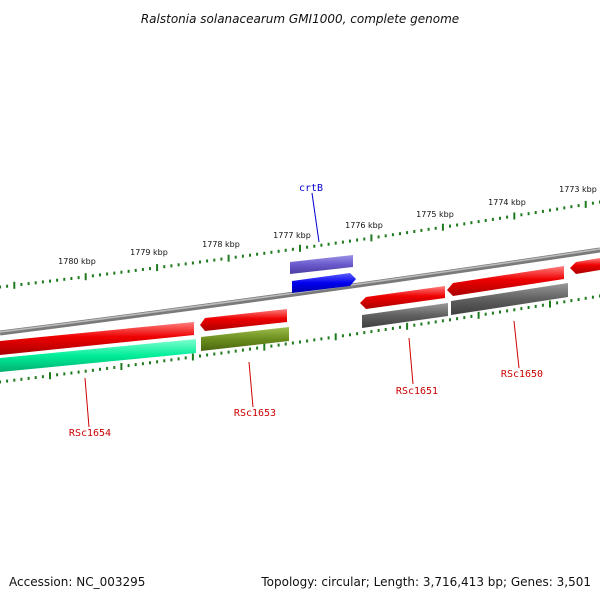 Image resolution: width=600 pixels, height=600 pixels. What do you see at coordinates (221, 244) in the screenshot?
I see `kbp-label-1778: 1778 kbp` at bounding box center [221, 244].